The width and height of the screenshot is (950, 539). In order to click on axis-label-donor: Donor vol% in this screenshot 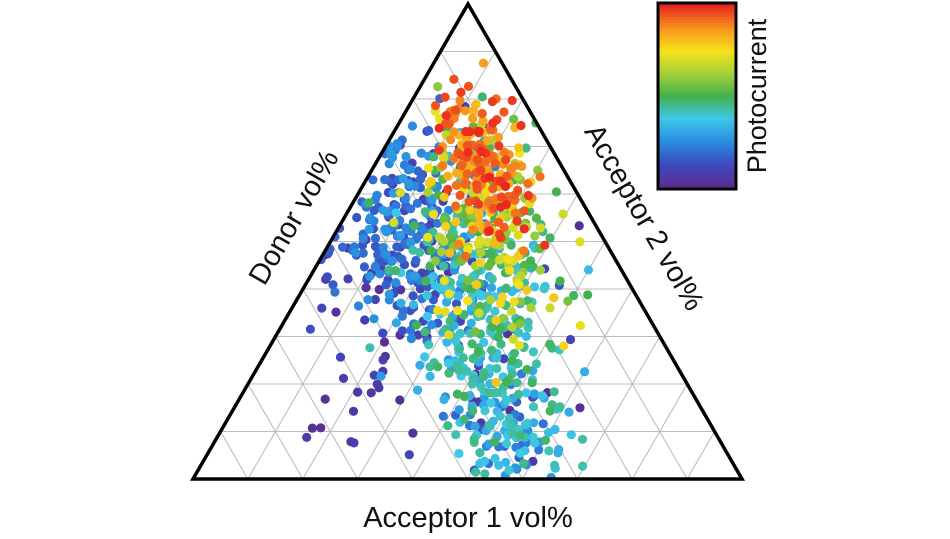, I will do `click(294, 218)`.